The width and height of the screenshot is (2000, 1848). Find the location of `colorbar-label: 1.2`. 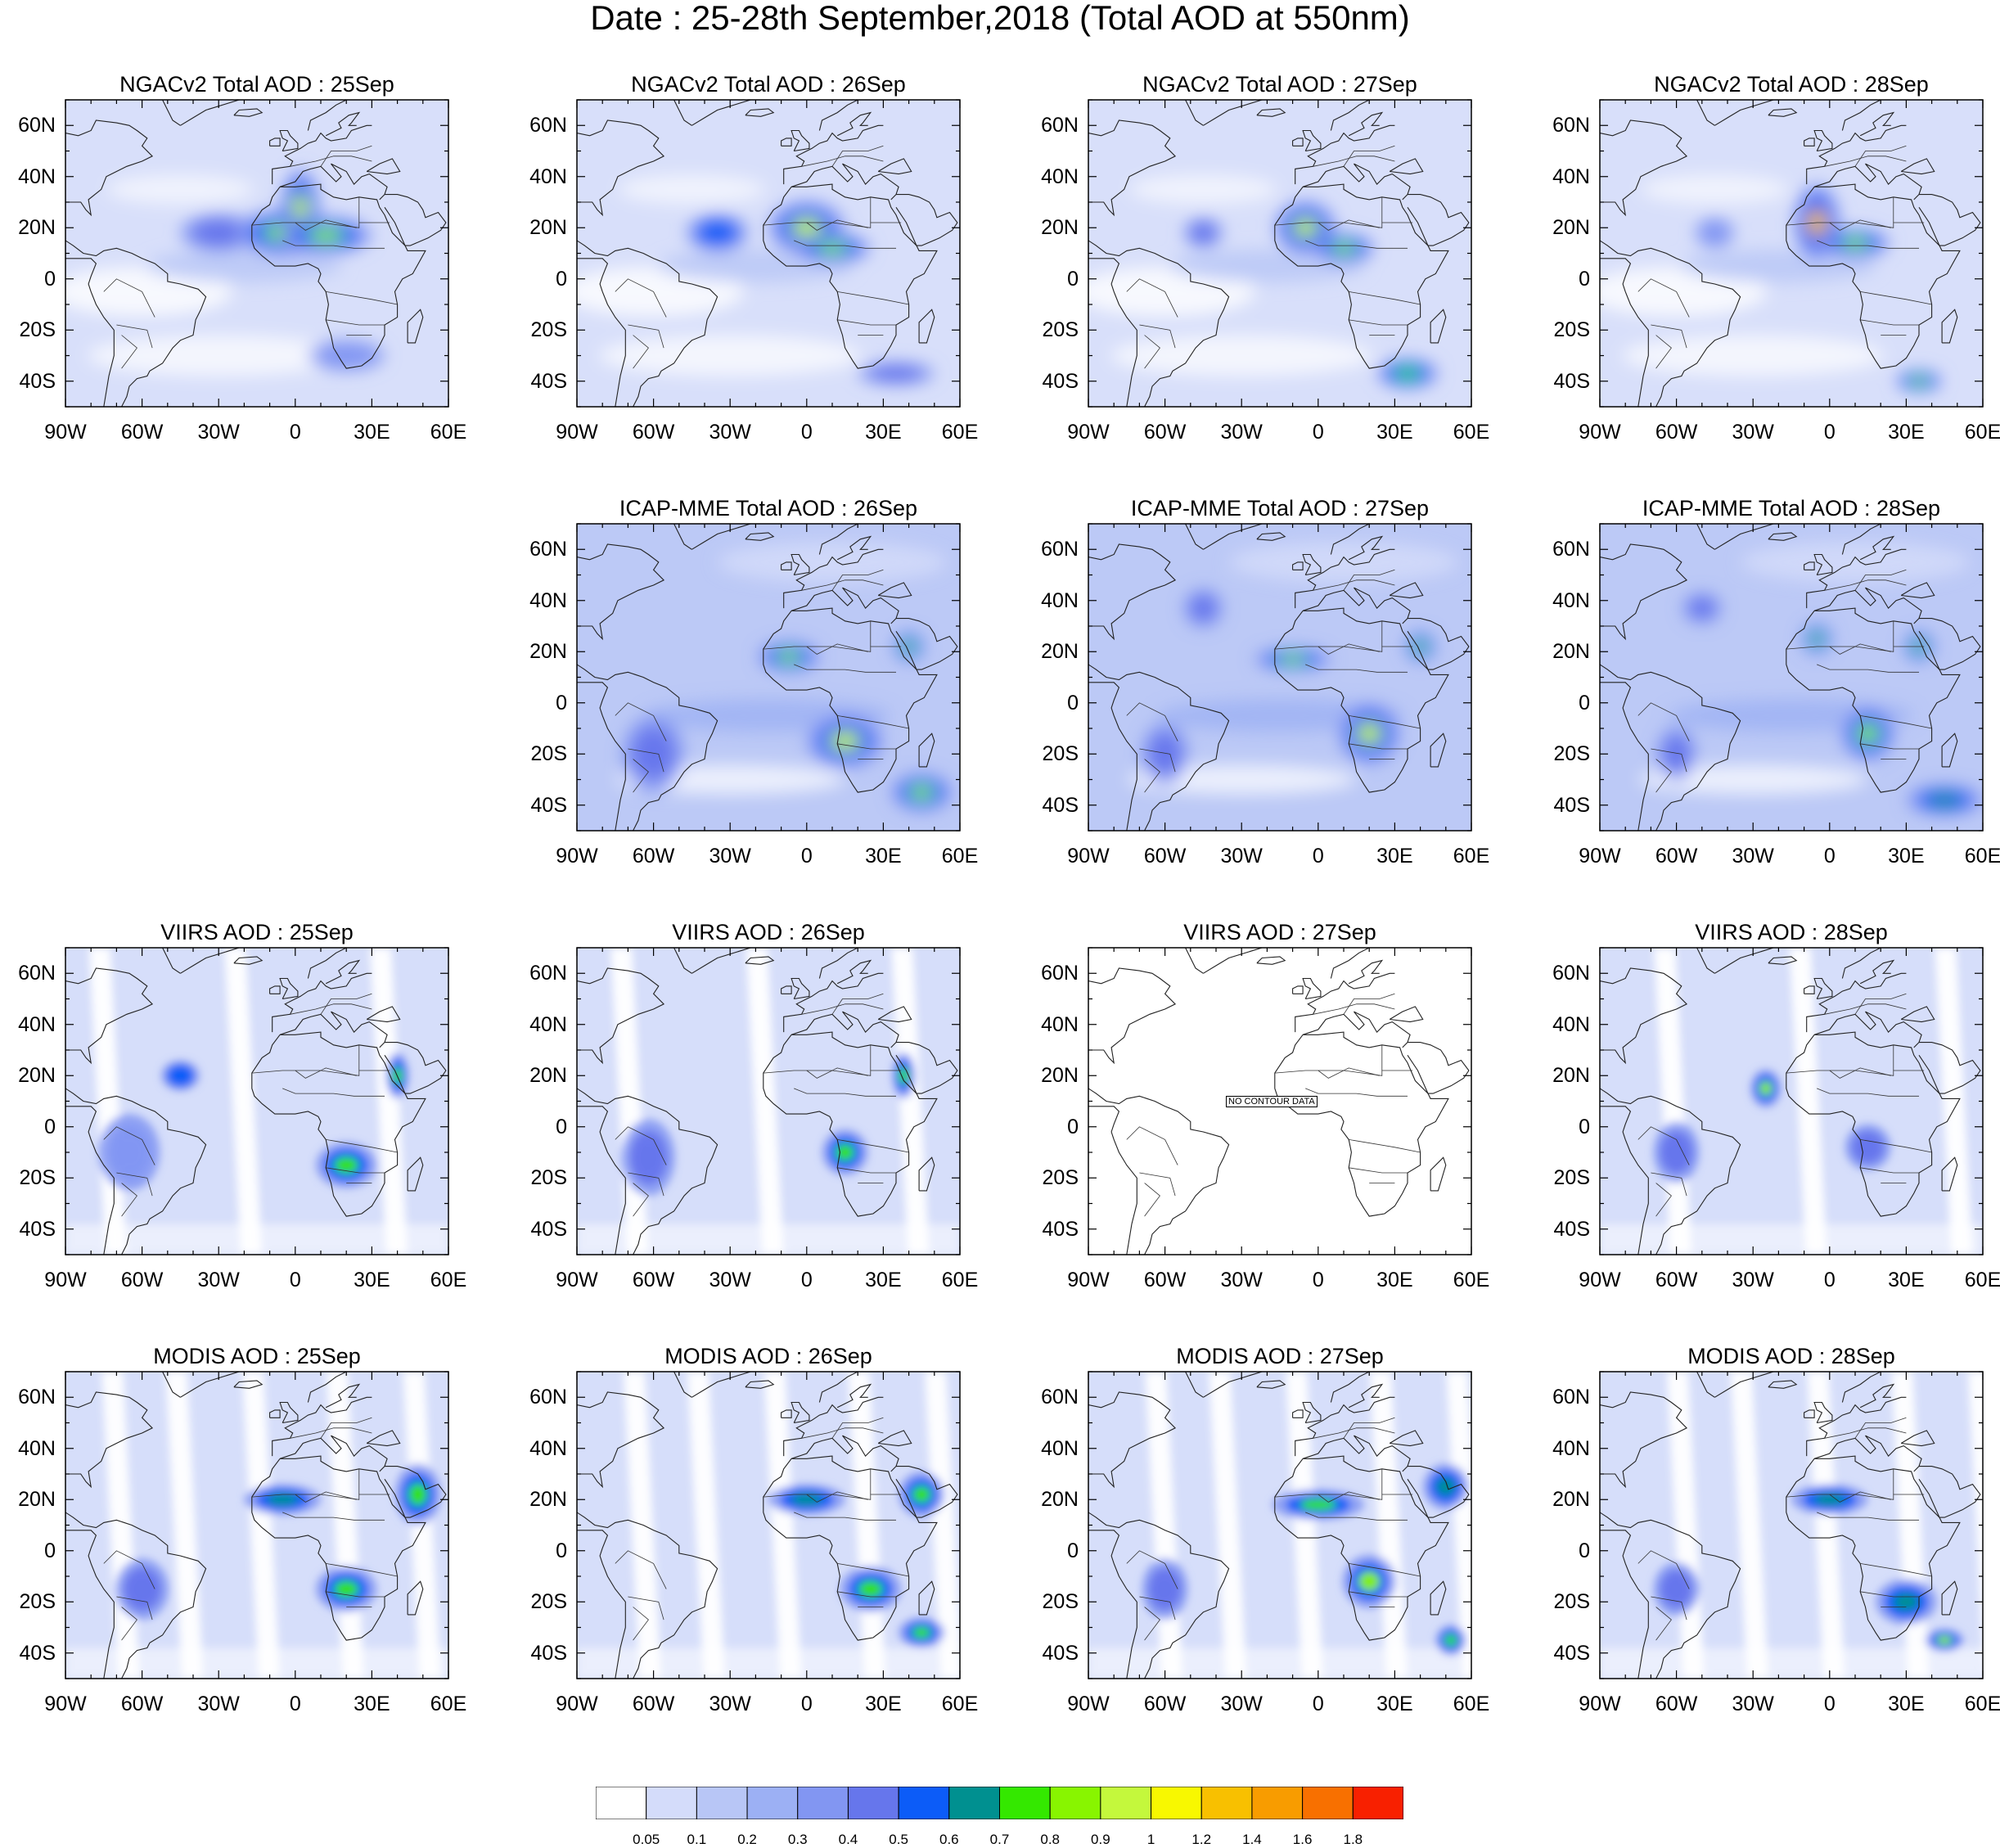

colorbar-label: 1.2 is located at coordinates (1201, 1839).